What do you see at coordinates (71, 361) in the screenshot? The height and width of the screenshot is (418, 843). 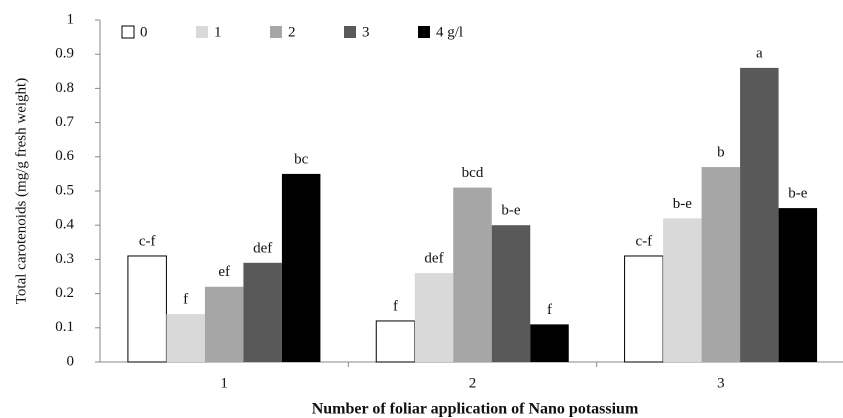 I see `y-tick-label: 0` at bounding box center [71, 361].